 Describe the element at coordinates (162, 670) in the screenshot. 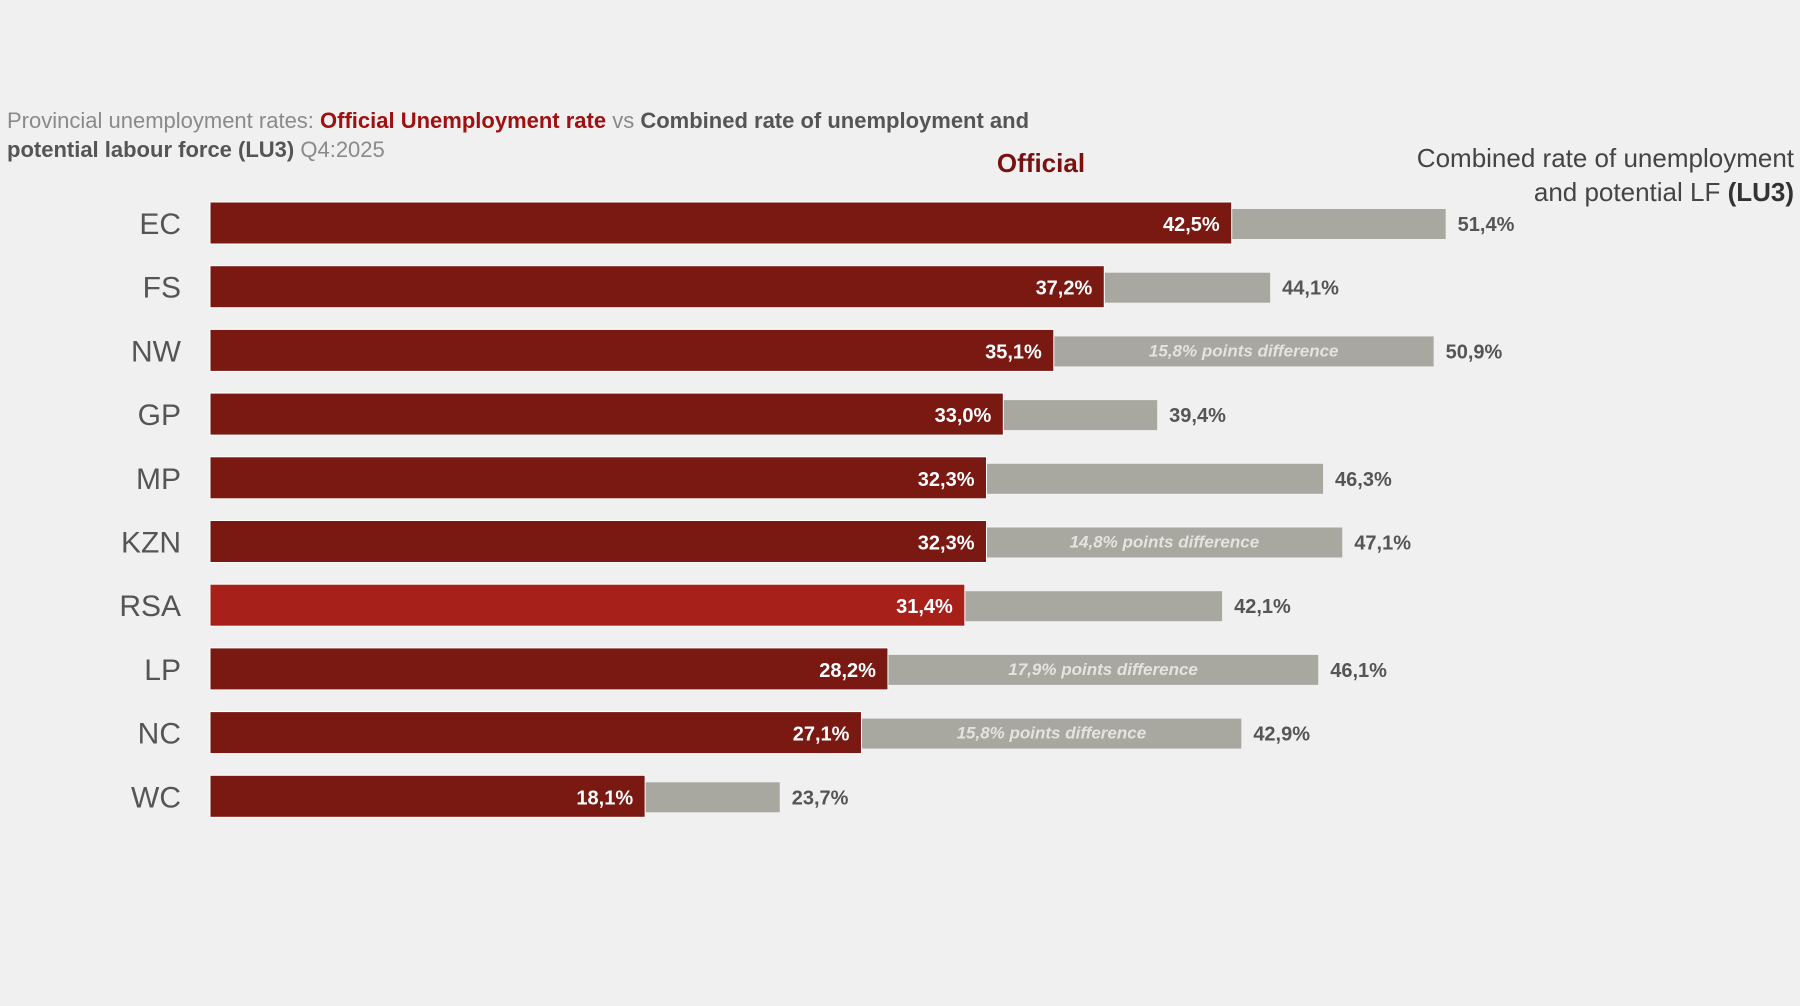

I see `category-label: LP` at that location.